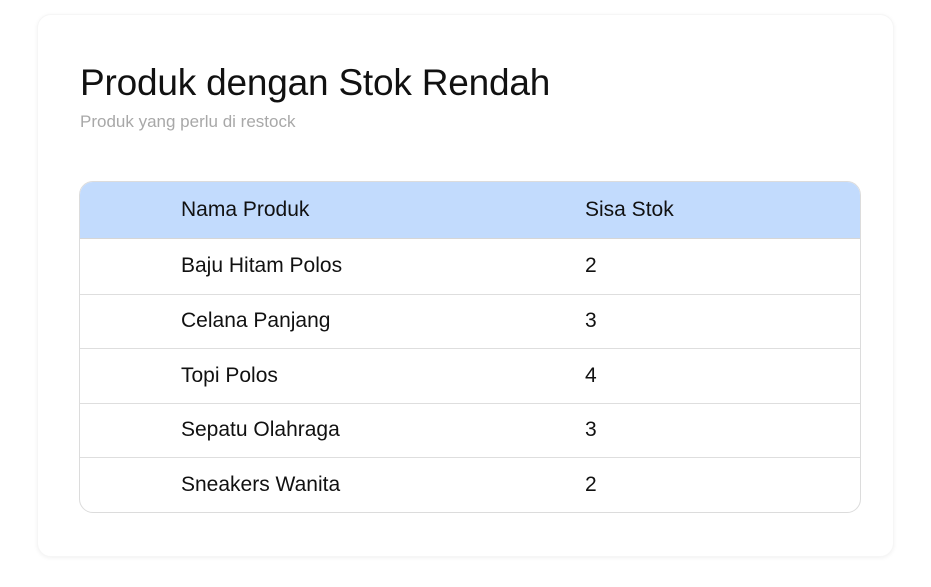 The image size is (931, 587). Describe the element at coordinates (470, 375) in the screenshot. I see `table-row: Topi Polos 4` at that location.